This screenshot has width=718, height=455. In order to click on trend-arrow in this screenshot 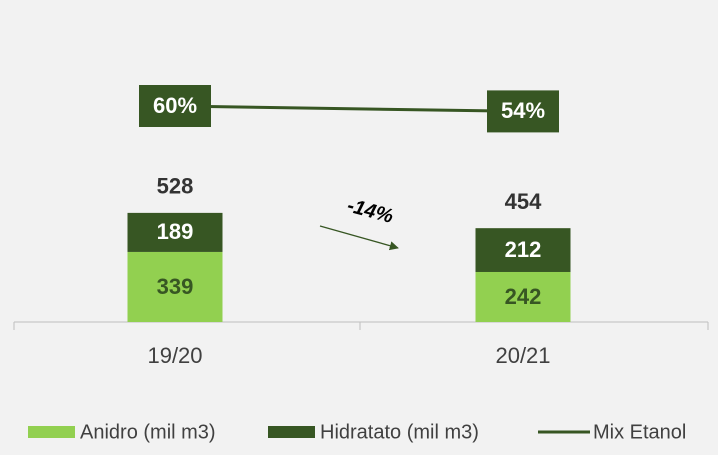, I will do `click(359, 238)`.